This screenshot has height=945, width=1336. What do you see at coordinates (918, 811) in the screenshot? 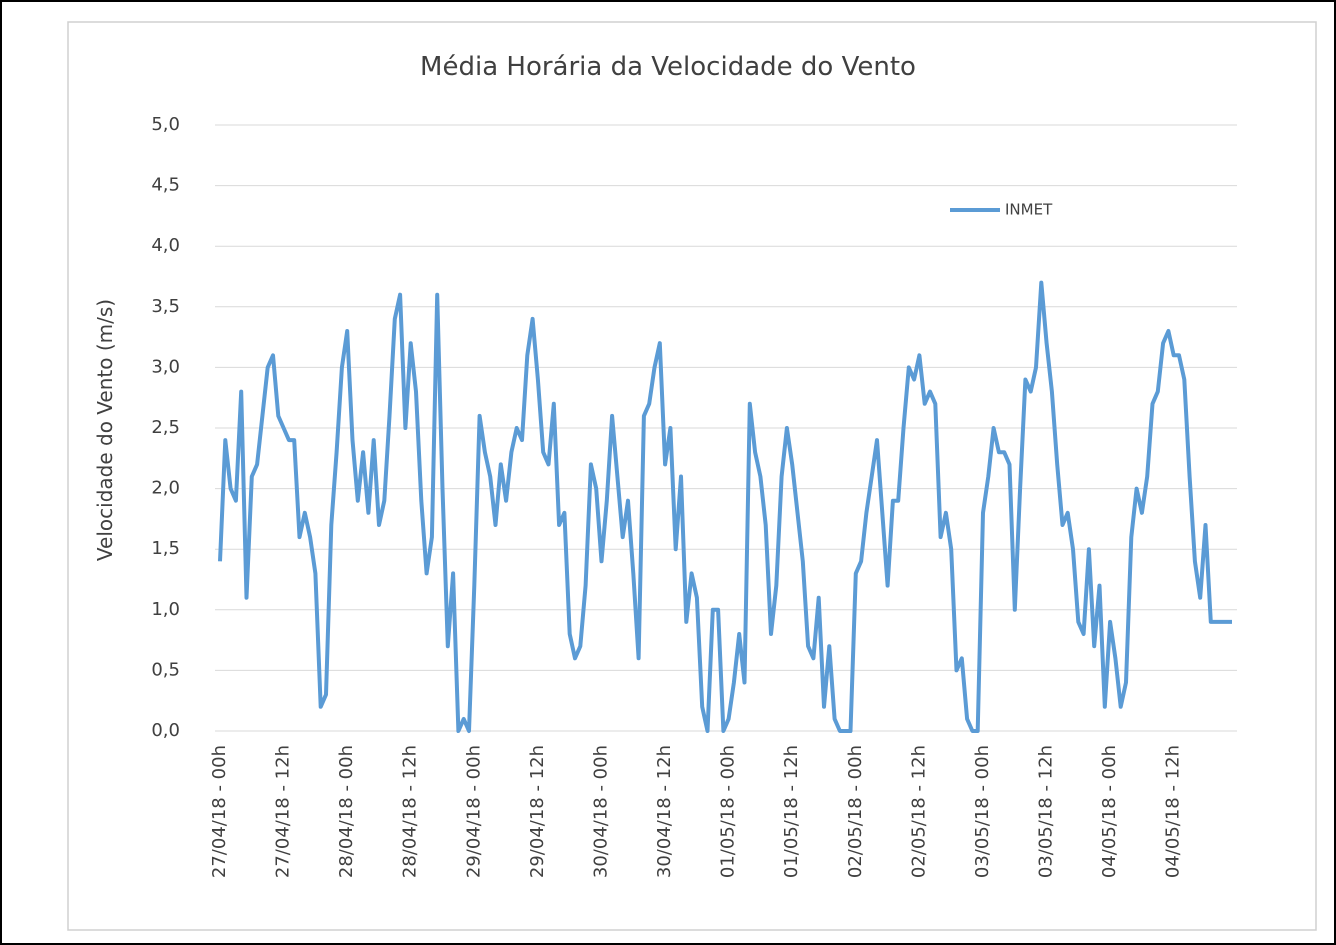
I see `x-tick-label: 02/05/18 - 12h` at bounding box center [918, 811].